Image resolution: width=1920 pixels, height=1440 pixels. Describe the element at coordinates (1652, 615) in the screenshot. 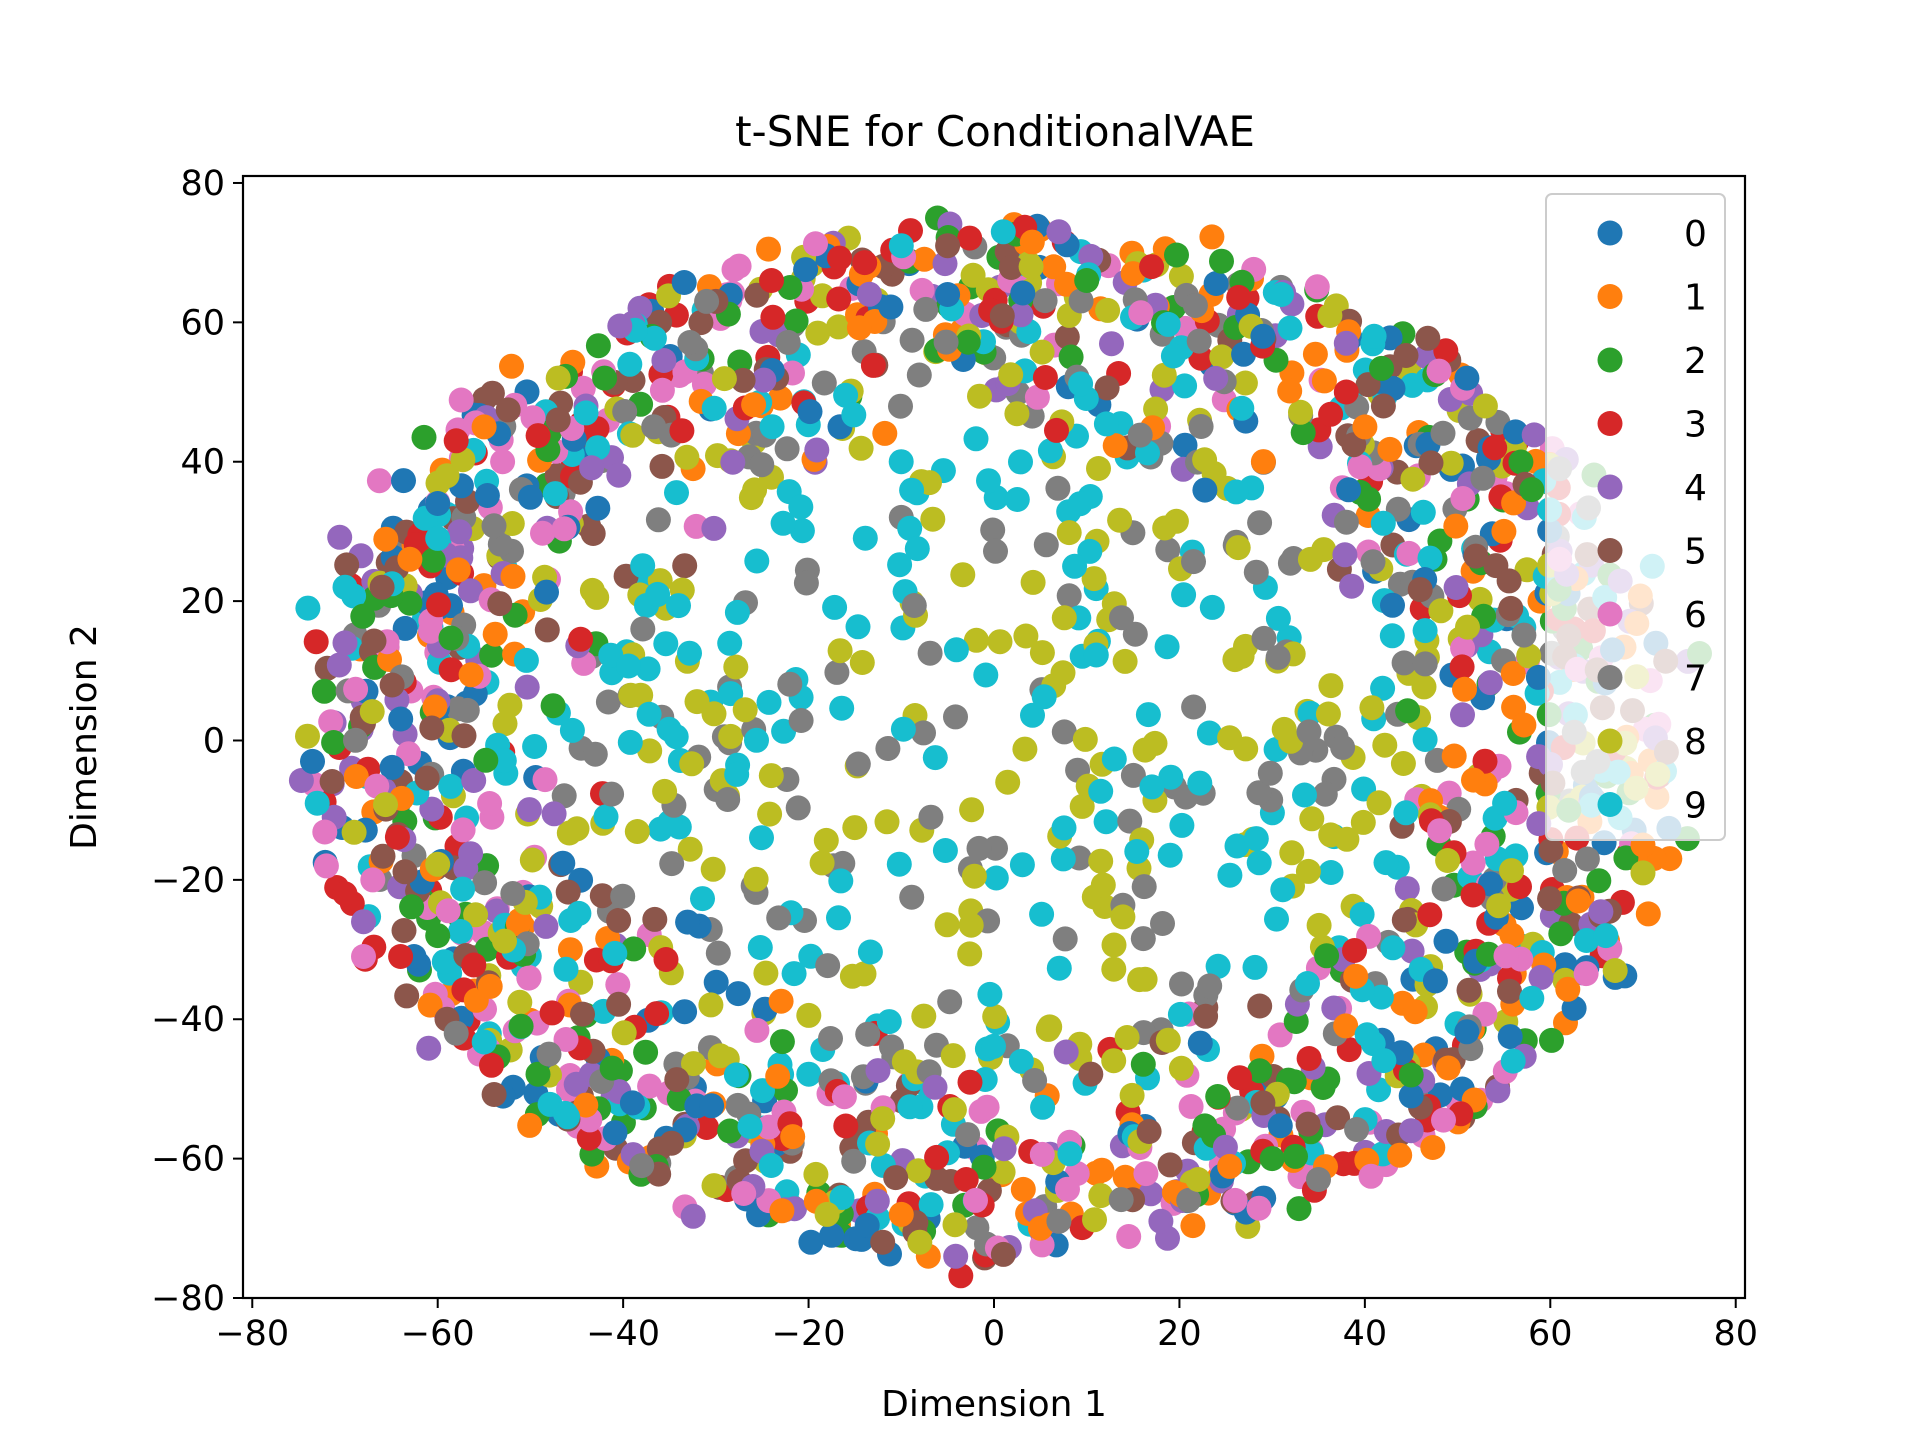

I see `legend-item-6: 6` at that location.